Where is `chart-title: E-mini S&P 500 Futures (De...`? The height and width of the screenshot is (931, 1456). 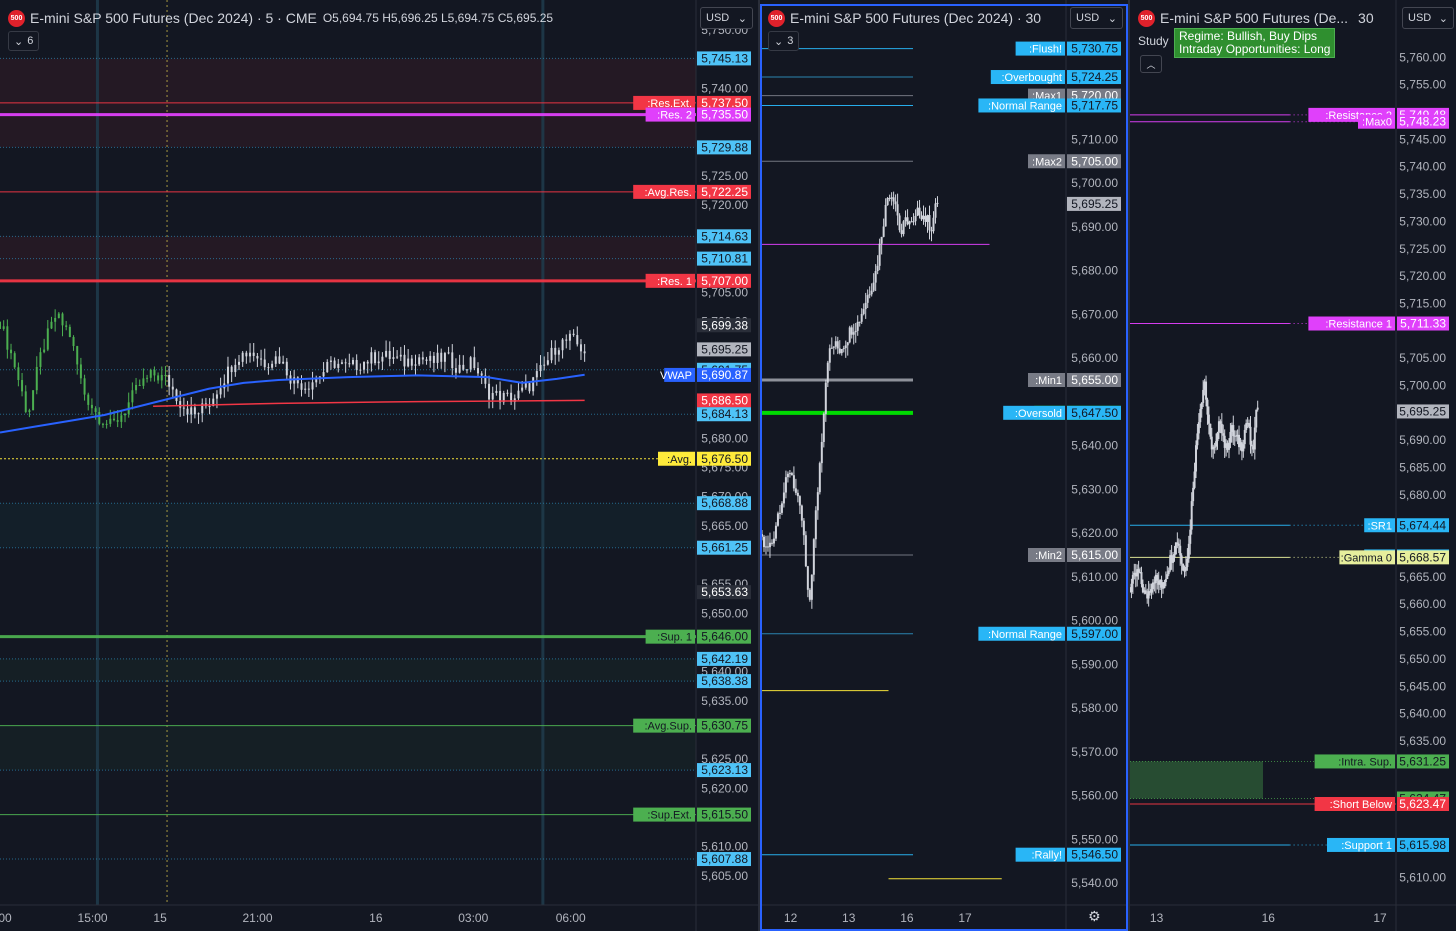 chart-title: E-mini S&P 500 Futures (De... is located at coordinates (1254, 18).